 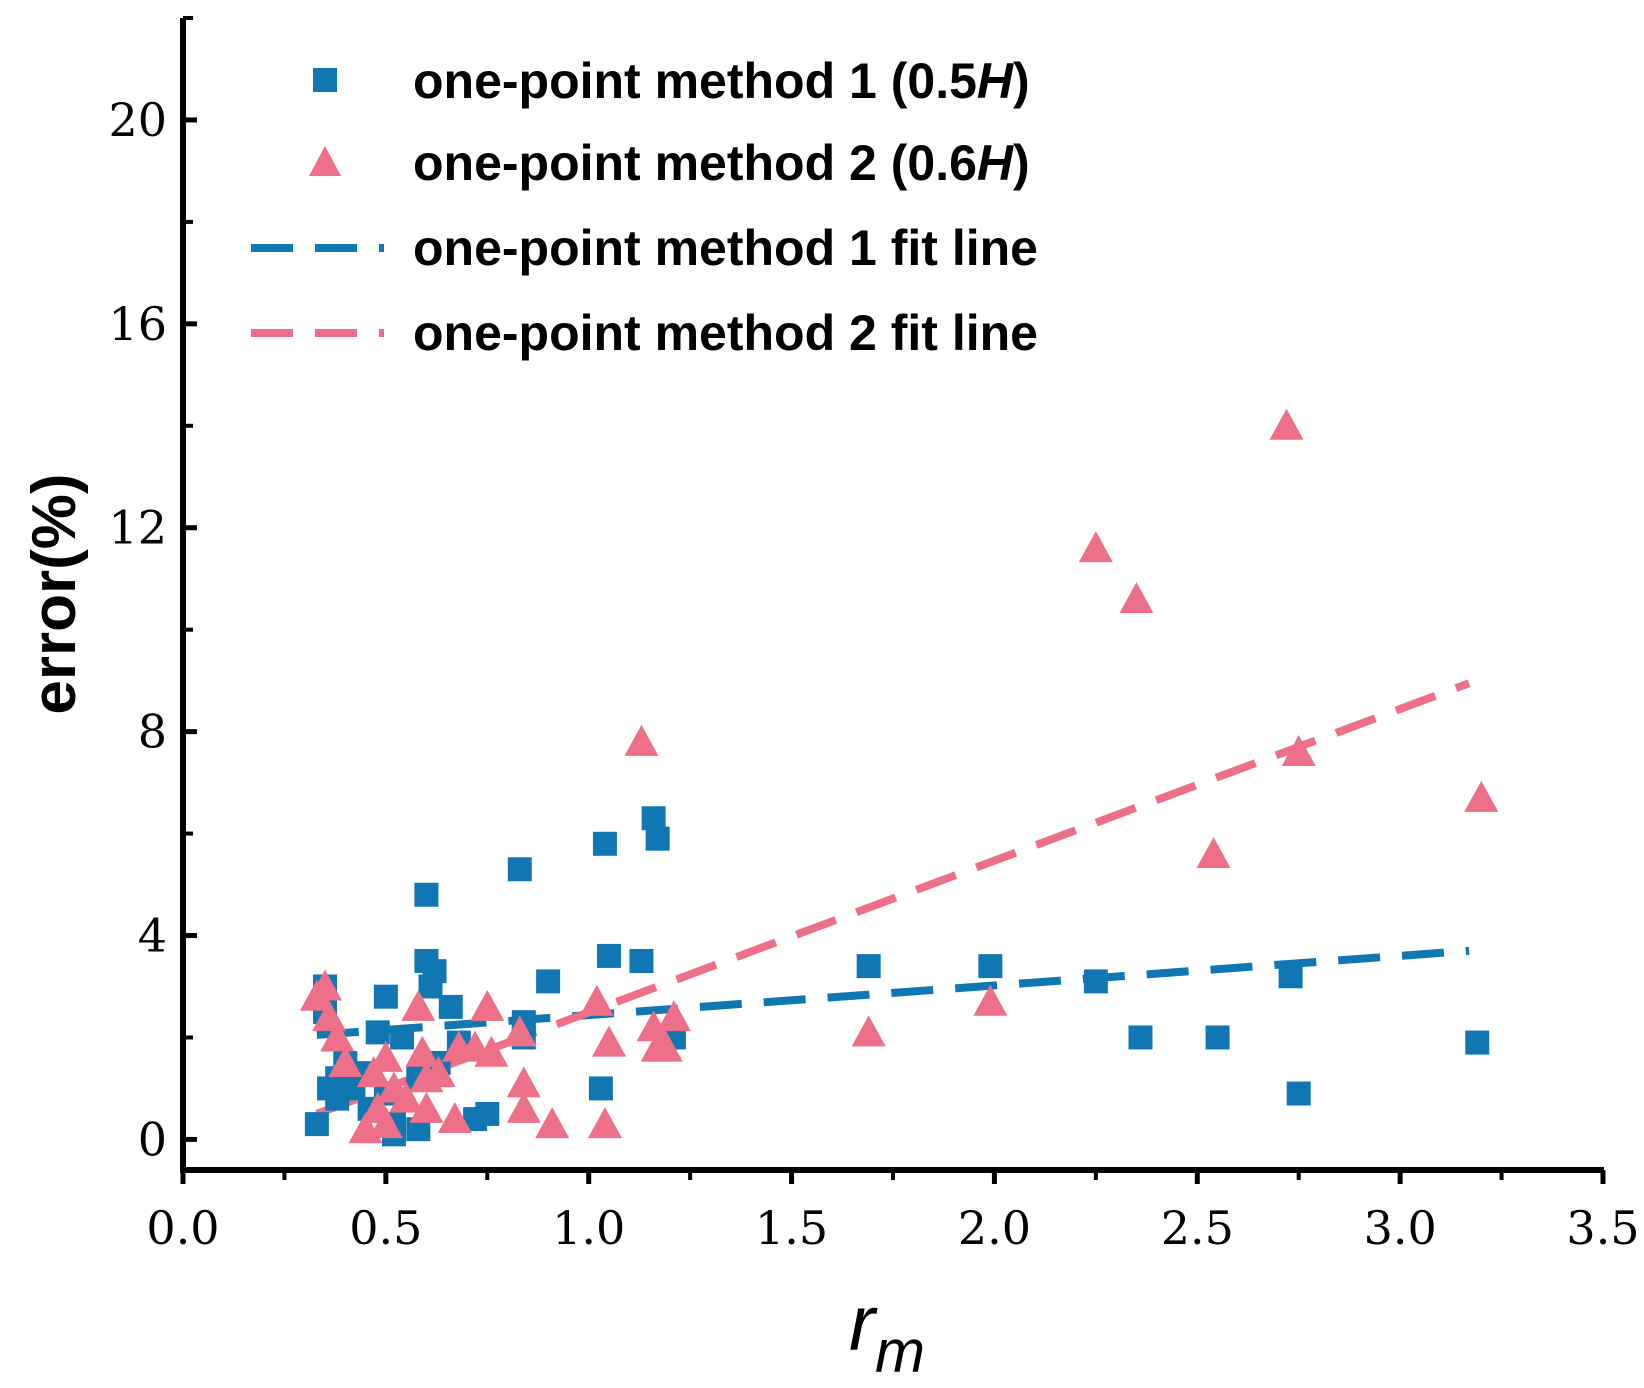 I want to click on y-axis-title: error(%), so click(x=54, y=593).